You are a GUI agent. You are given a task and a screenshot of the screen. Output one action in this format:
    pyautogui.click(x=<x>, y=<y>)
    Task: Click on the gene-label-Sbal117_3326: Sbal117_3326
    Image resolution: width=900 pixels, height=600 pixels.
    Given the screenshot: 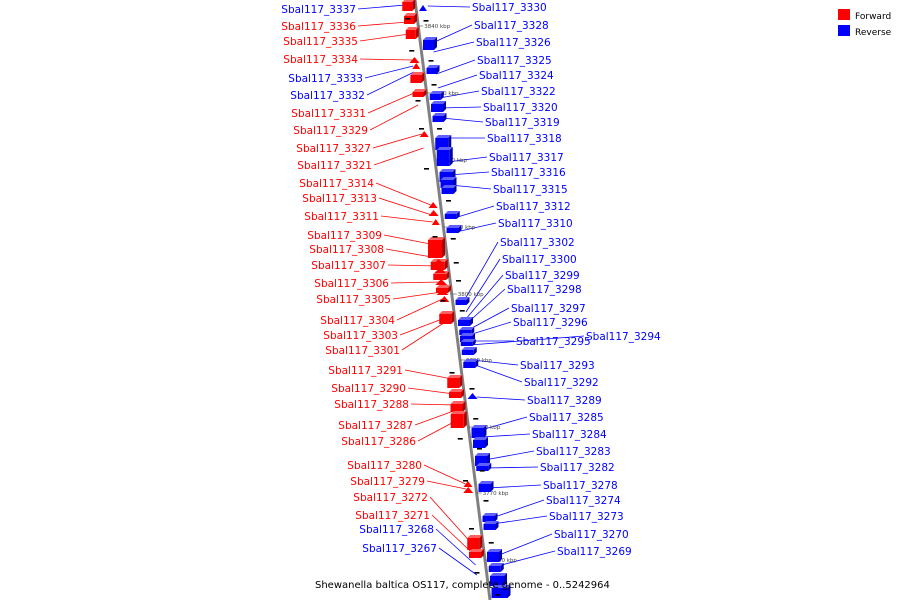 What is the action you would take?
    pyautogui.click(x=513, y=43)
    